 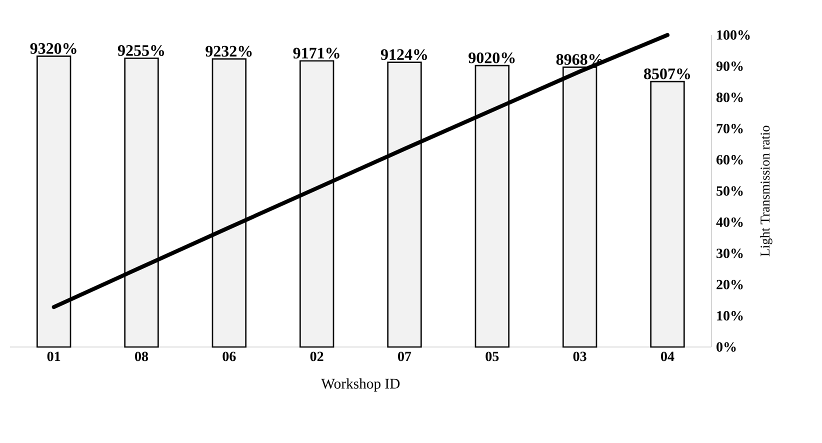 I want to click on y-tick-label: 10%, so click(x=730, y=316).